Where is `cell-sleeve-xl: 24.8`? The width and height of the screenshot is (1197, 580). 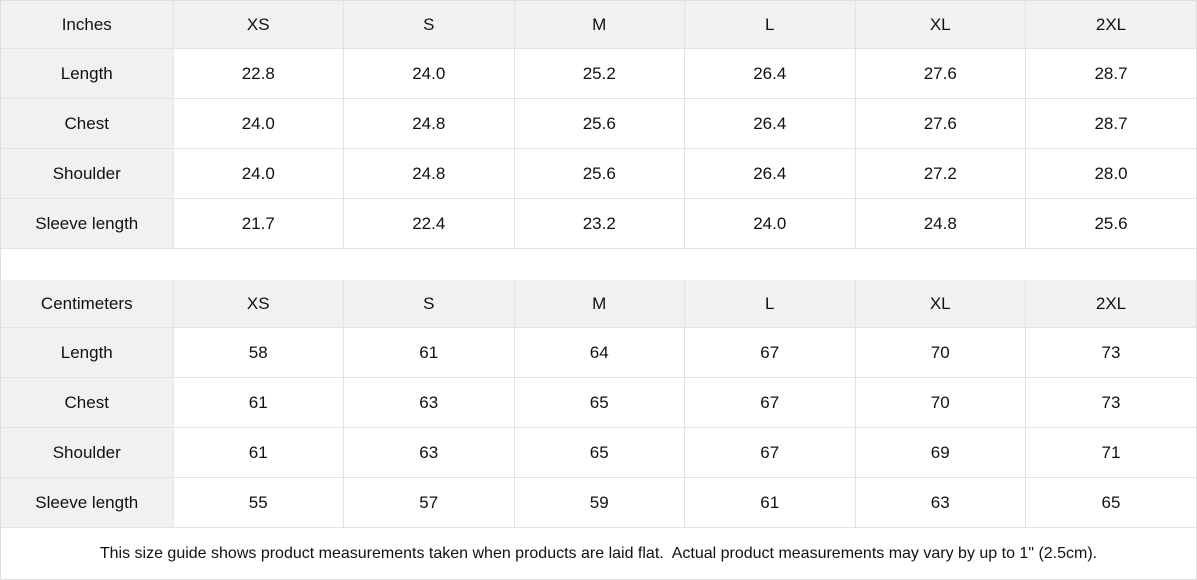
cell-sleeve-xl: 24.8 is located at coordinates (940, 223).